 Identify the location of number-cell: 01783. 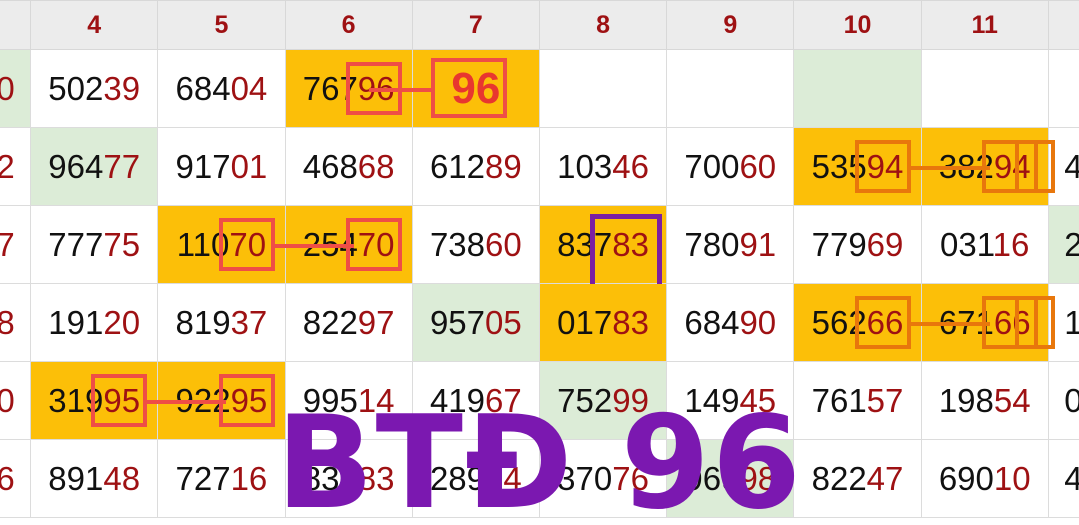
(603, 322).